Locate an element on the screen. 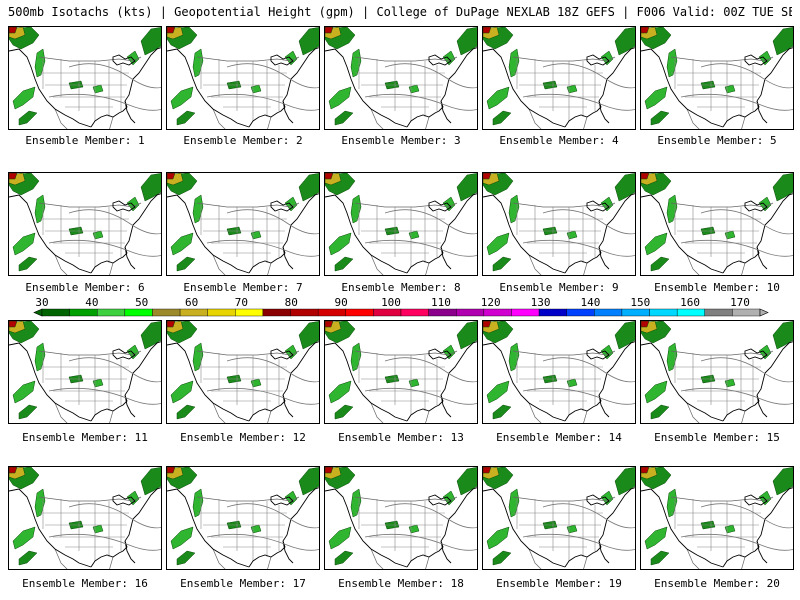 The width and height of the screenshot is (800, 600). colorbar-arrow-left is located at coordinates (38, 312).